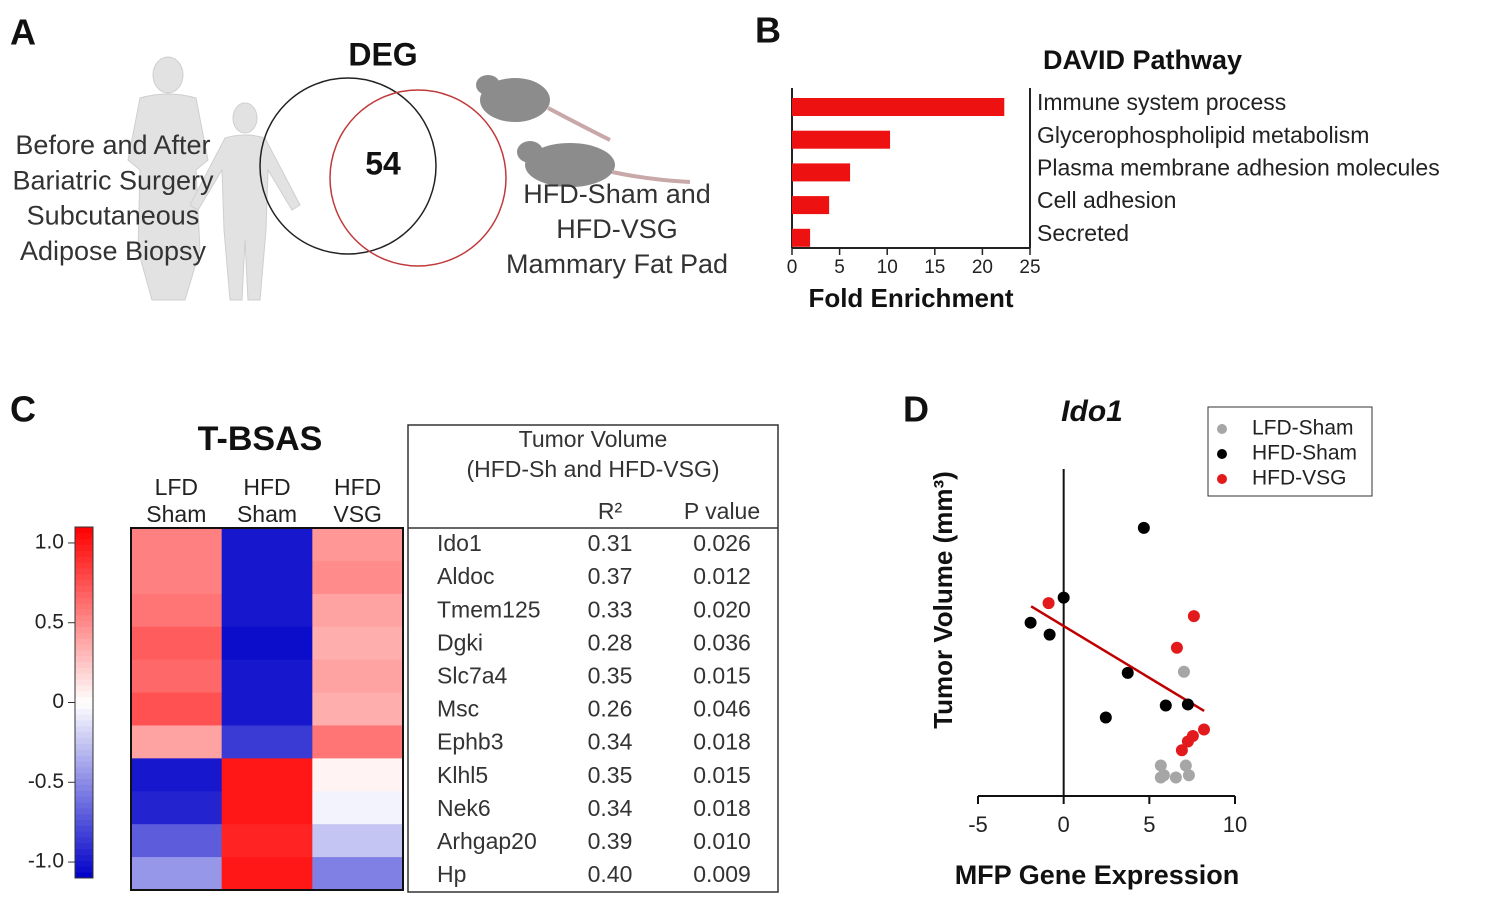  Describe the element at coordinates (610, 775) in the screenshot. I see `table-cell: 0.35` at that location.